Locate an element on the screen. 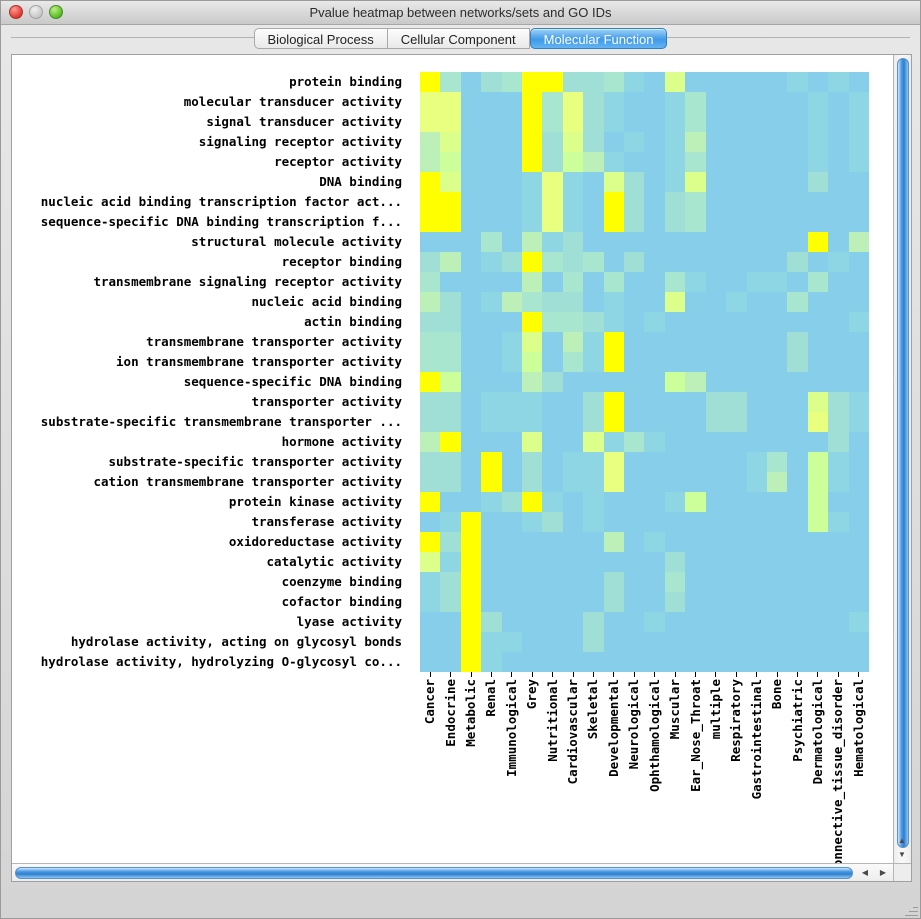 This screenshot has height=919, width=921. horizontal-scrollbar-thumb is located at coordinates (434, 873).